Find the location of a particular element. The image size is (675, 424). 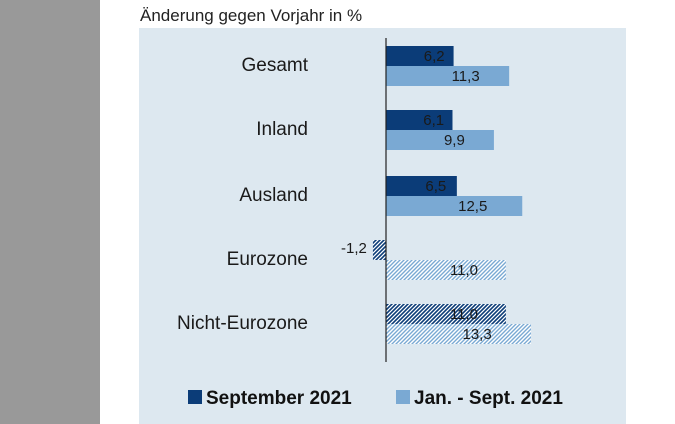

data-label: 9,9 is located at coordinates (454, 140).